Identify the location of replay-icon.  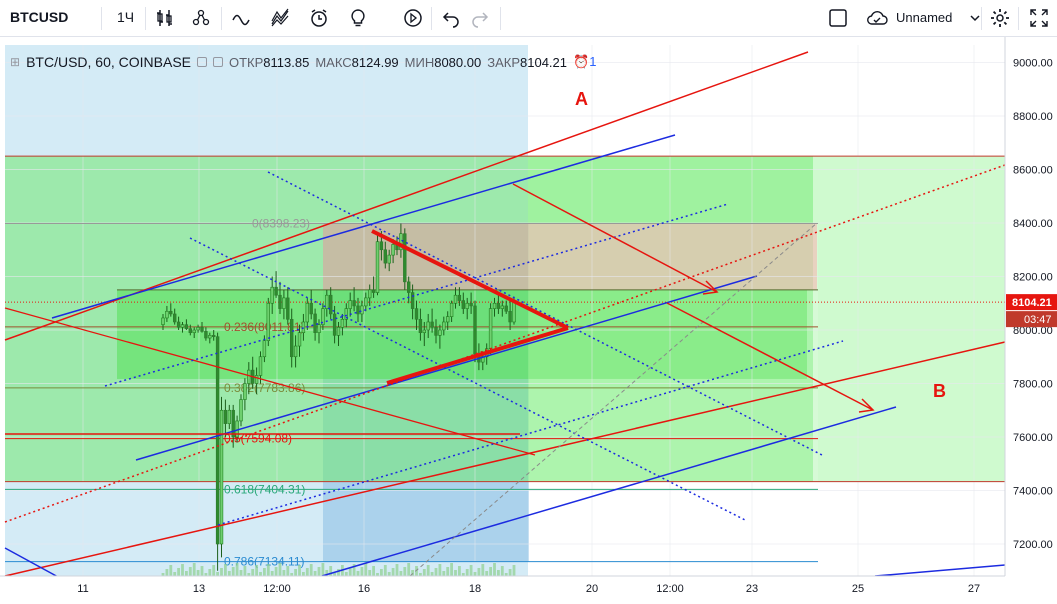
(413, 18).